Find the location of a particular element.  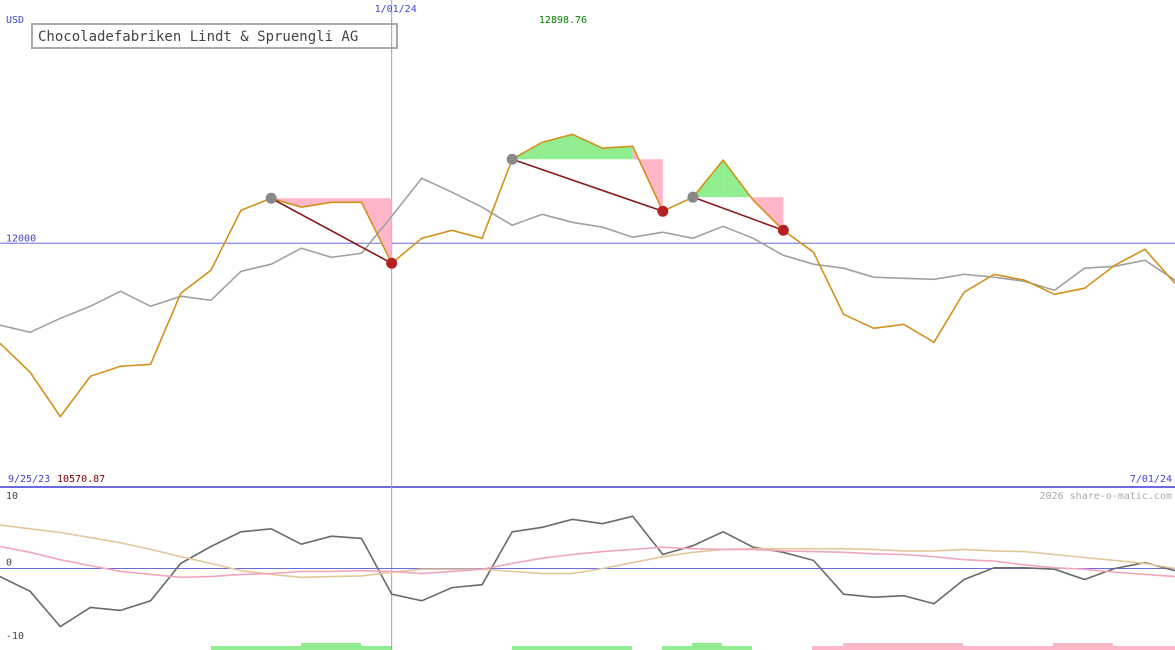

caption: 2026 share-o-matic.com is located at coordinates (1106, 496).